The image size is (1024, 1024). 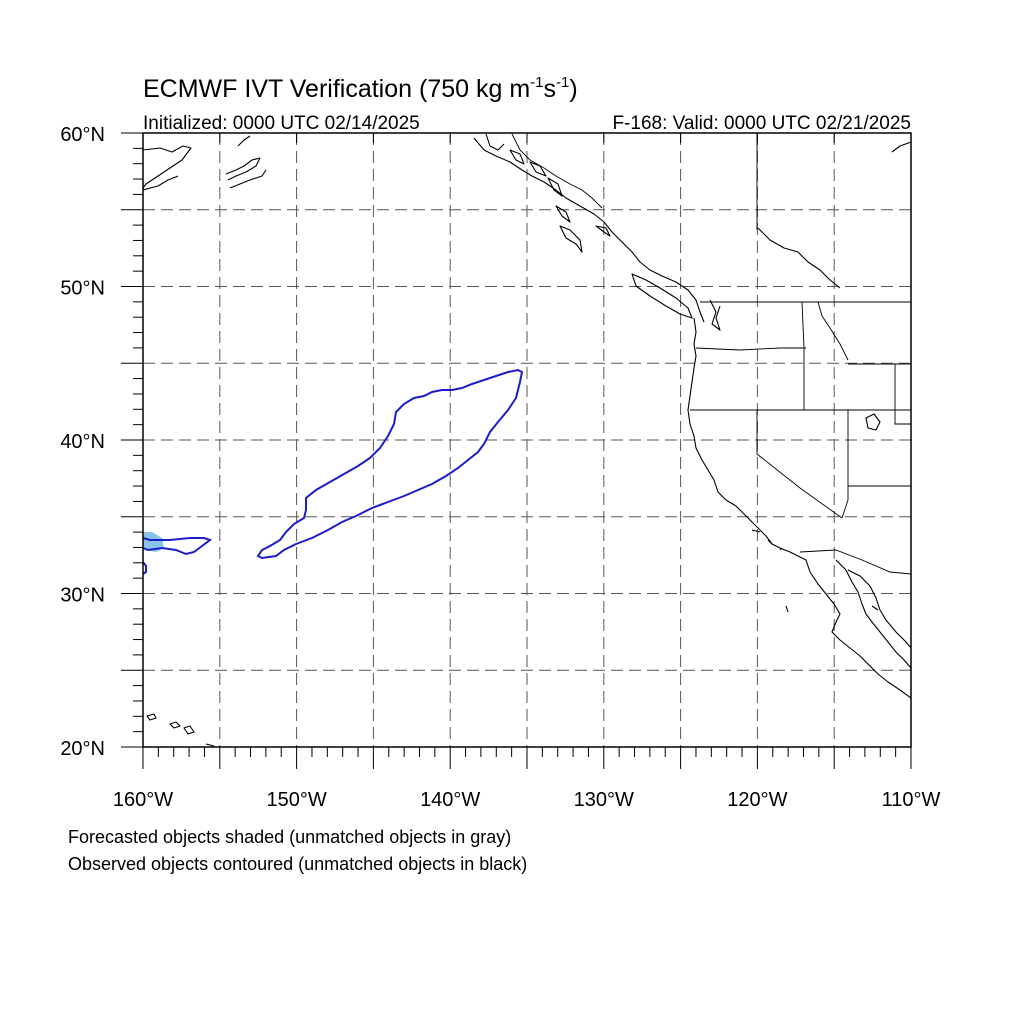 What do you see at coordinates (296, 800) in the screenshot?
I see `x-tick-label: 150°W` at bounding box center [296, 800].